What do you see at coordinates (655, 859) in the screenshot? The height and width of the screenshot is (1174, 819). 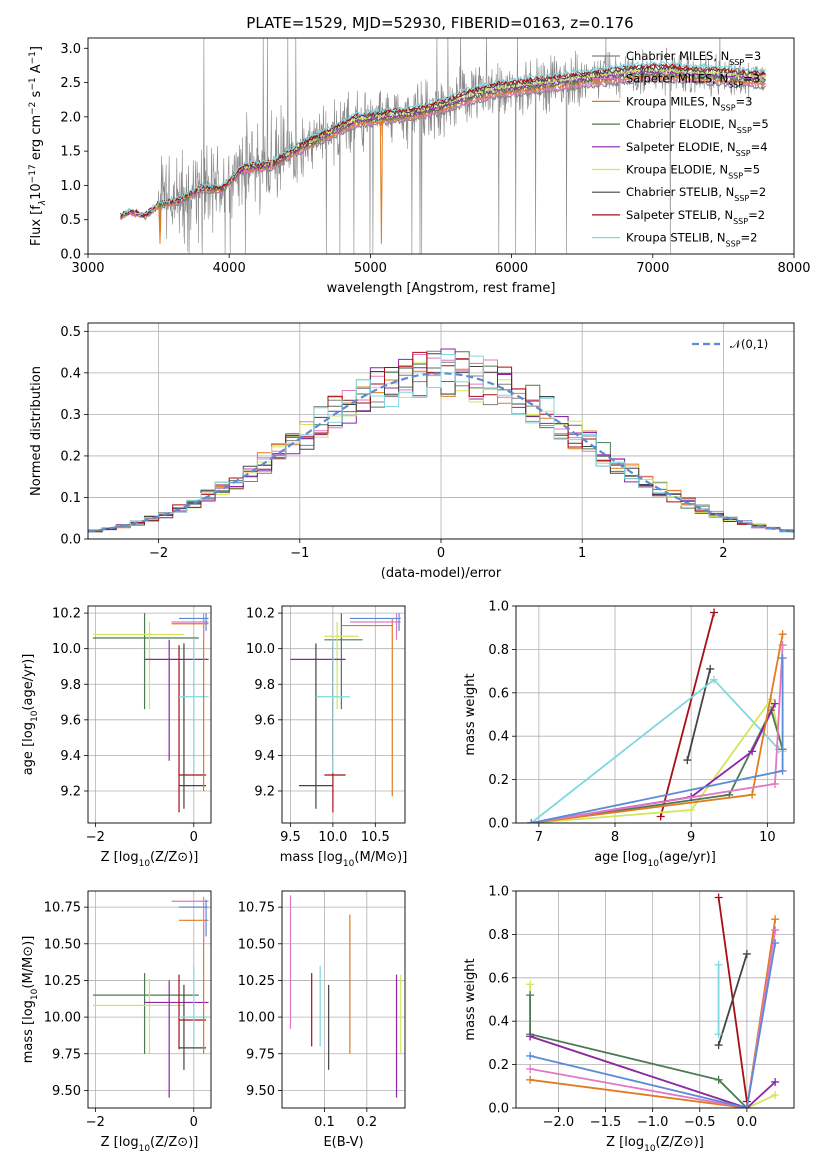 I see `x-axis-label: age [log10(age/yr)]` at bounding box center [655, 859].